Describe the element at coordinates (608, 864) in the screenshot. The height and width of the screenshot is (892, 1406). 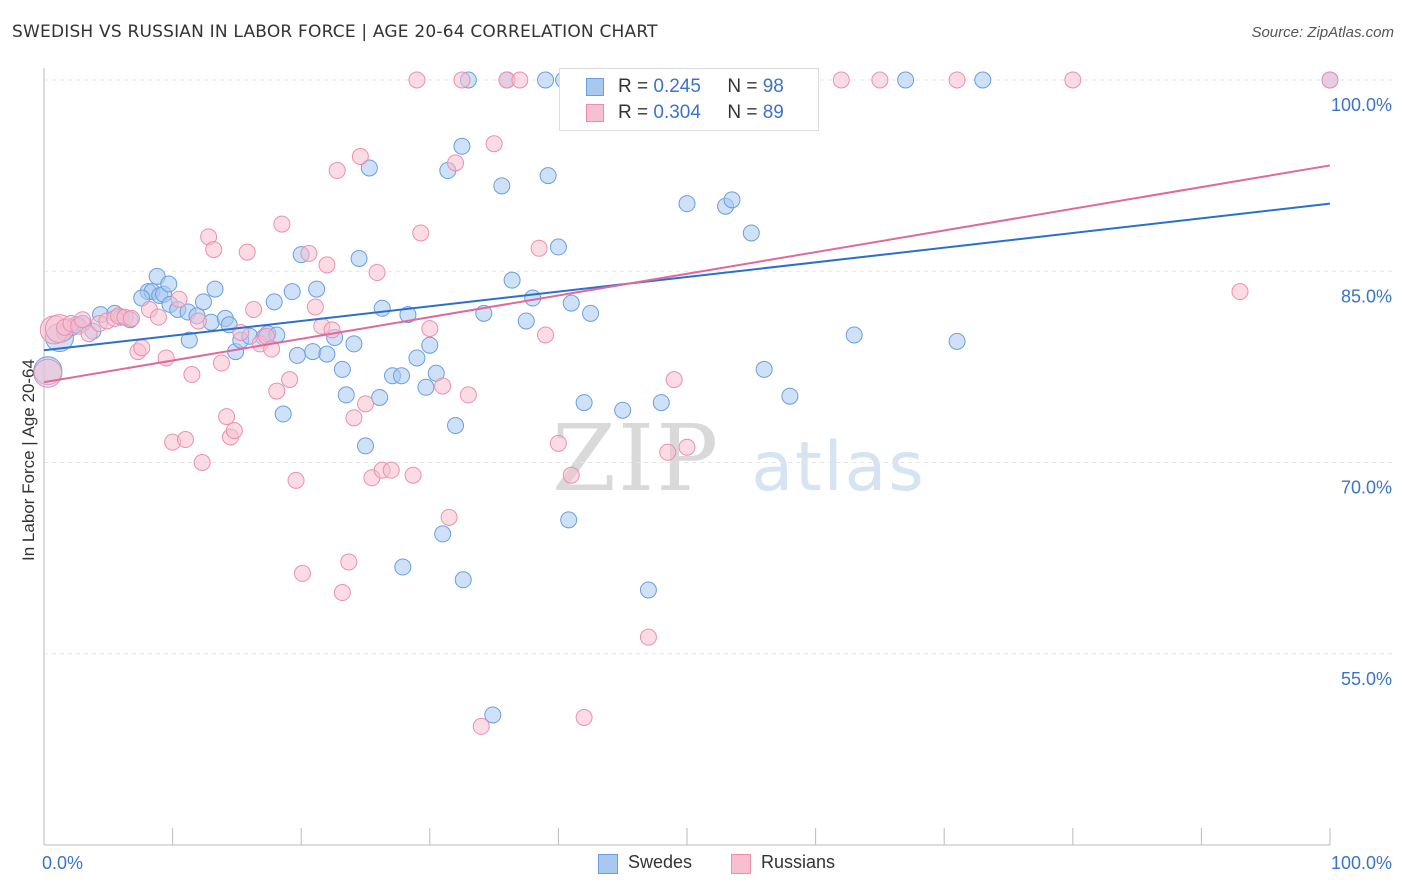
I see `bottom-swedes-swatch` at that location.